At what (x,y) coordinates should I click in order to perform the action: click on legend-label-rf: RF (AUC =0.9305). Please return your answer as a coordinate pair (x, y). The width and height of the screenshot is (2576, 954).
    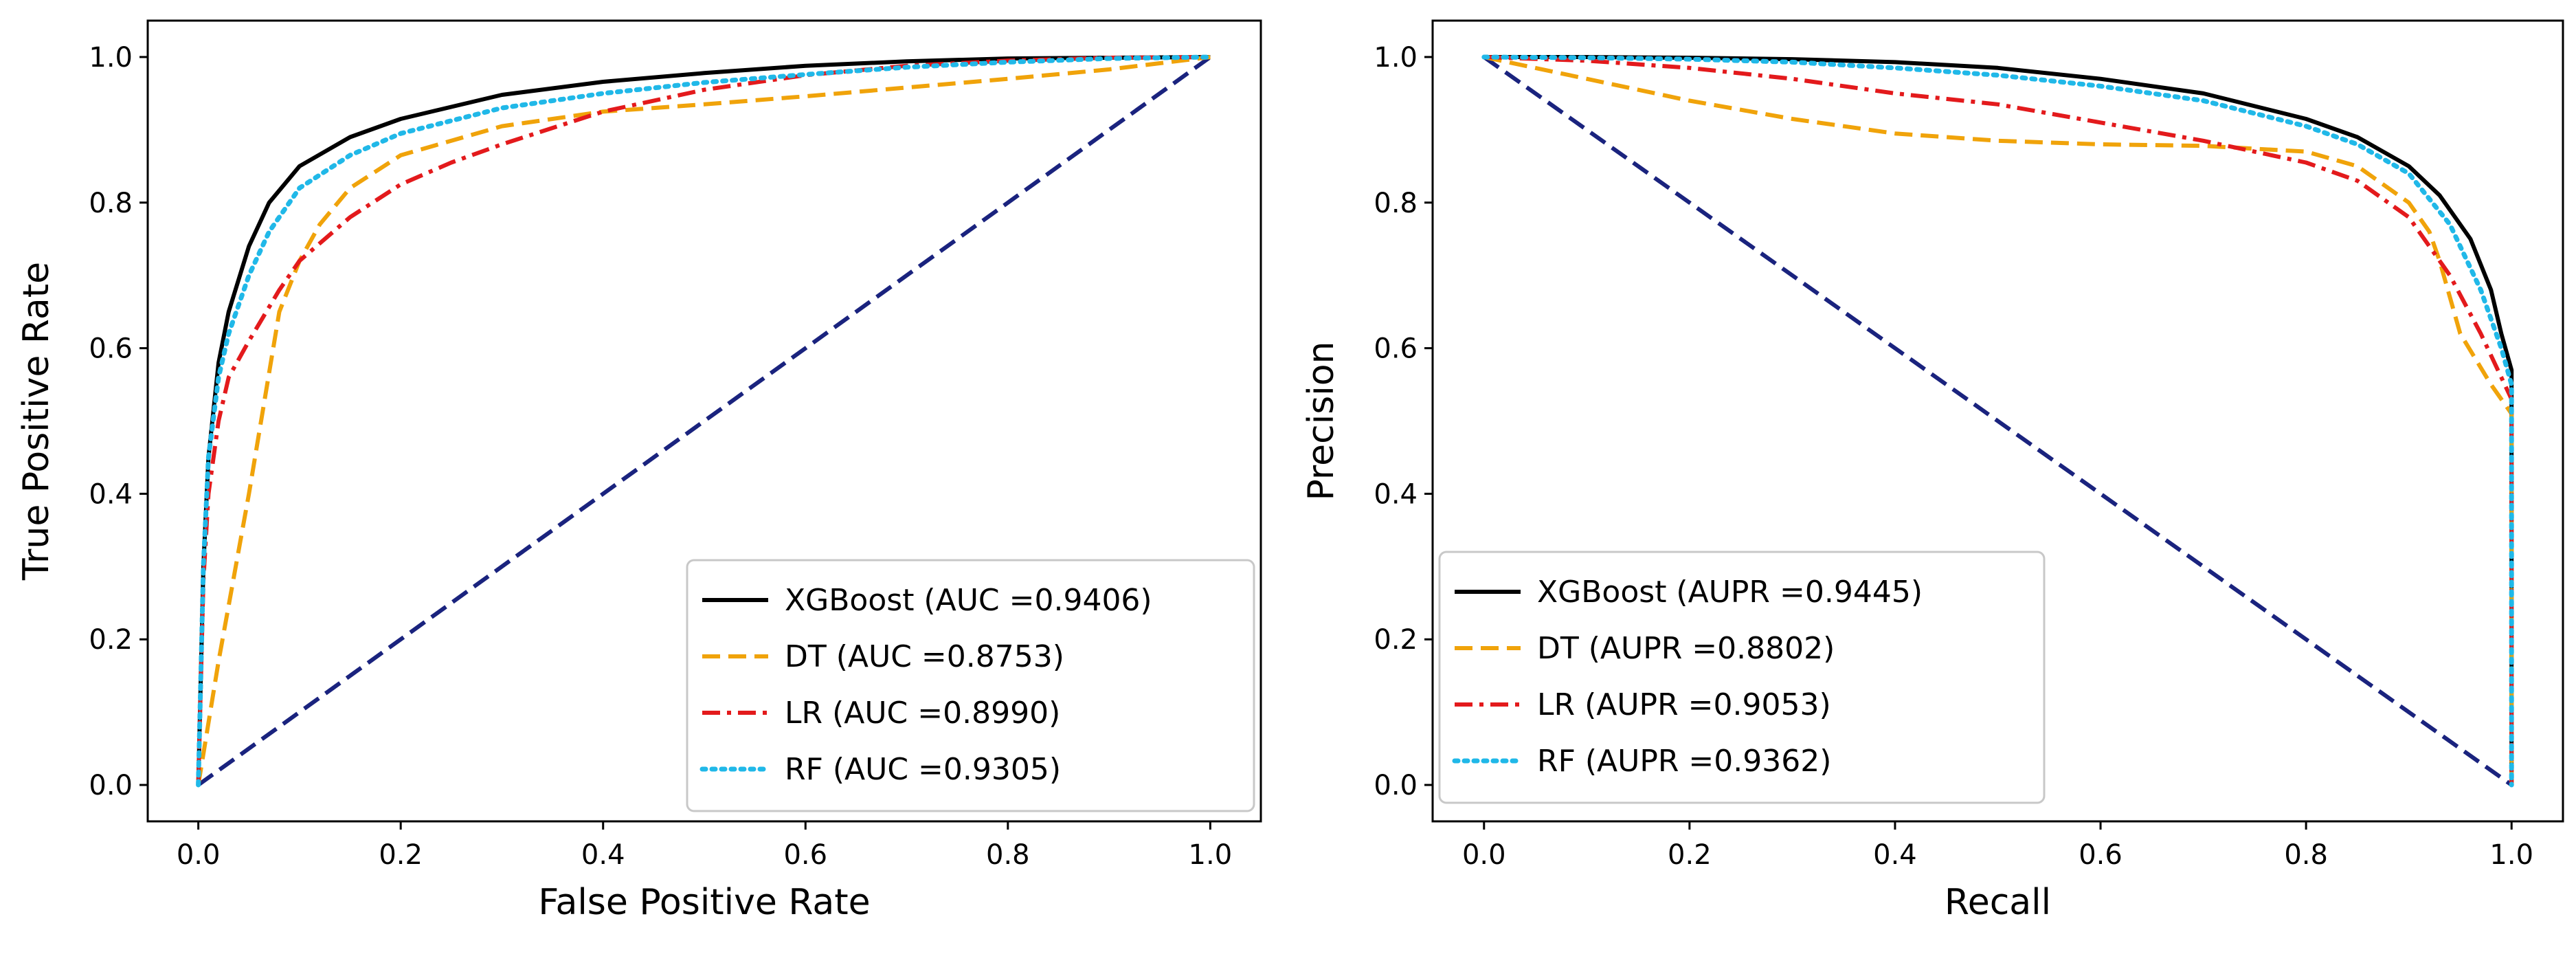
    Looking at the image, I should click on (923, 769).